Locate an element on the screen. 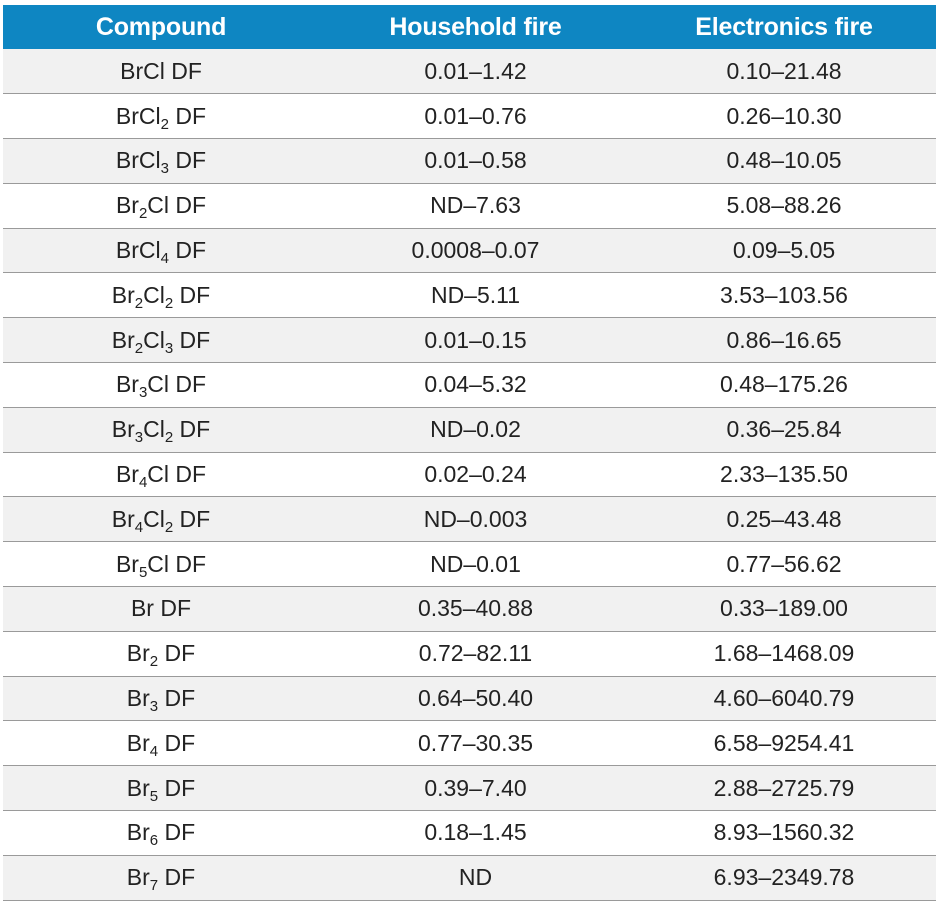 This screenshot has height=903, width=940. electronics-fire-cell: 6.93–2349.78 is located at coordinates (784, 878).